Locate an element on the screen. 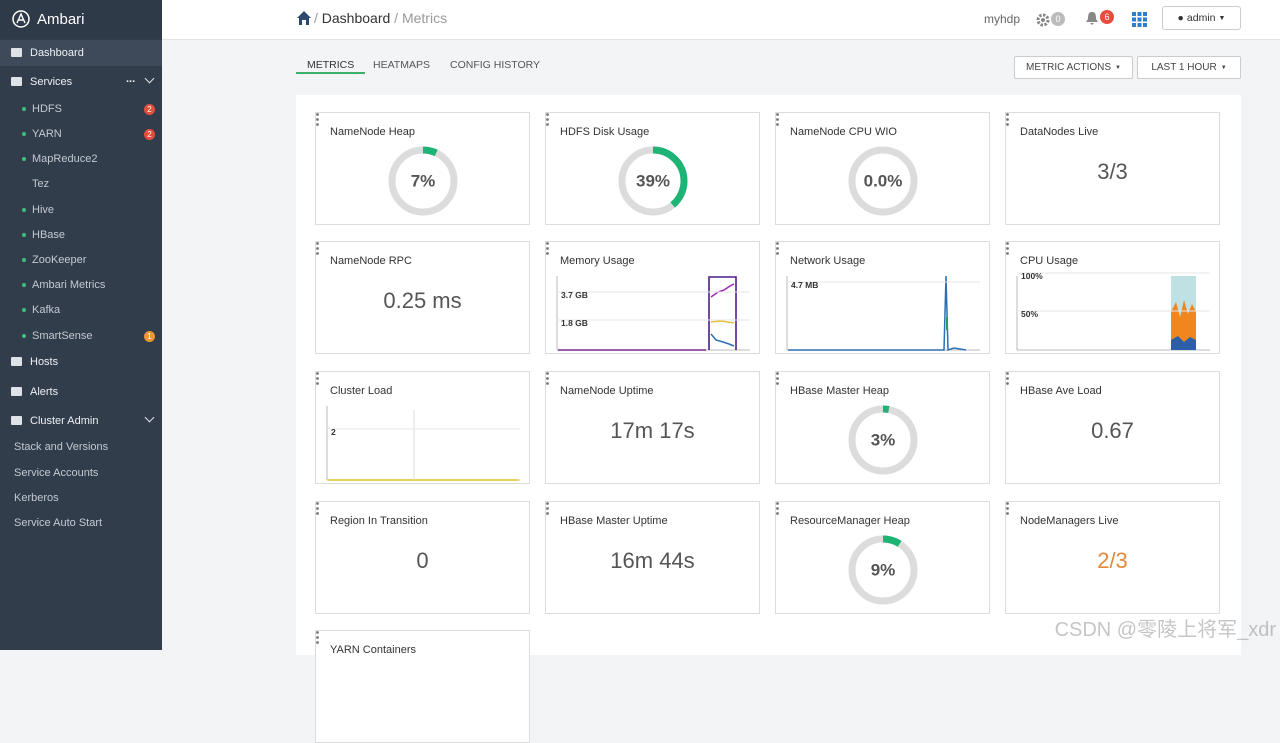 This screenshot has height=743, width=1280. nav-item: MapReduce2 is located at coordinates (81, 159).